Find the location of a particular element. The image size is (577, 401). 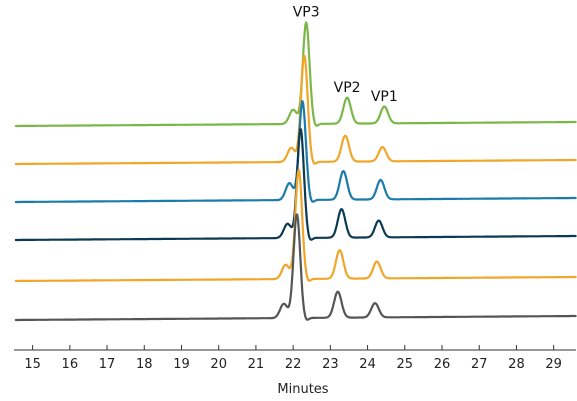

x-axis-label: Minutes is located at coordinates (302, 389).